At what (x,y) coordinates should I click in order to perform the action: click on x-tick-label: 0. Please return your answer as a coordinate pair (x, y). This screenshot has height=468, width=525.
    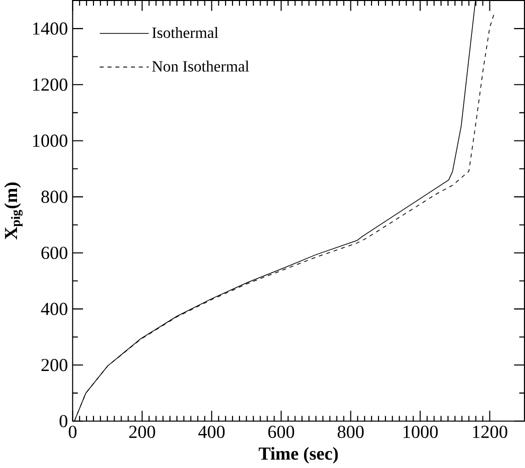
    Looking at the image, I should click on (72, 432).